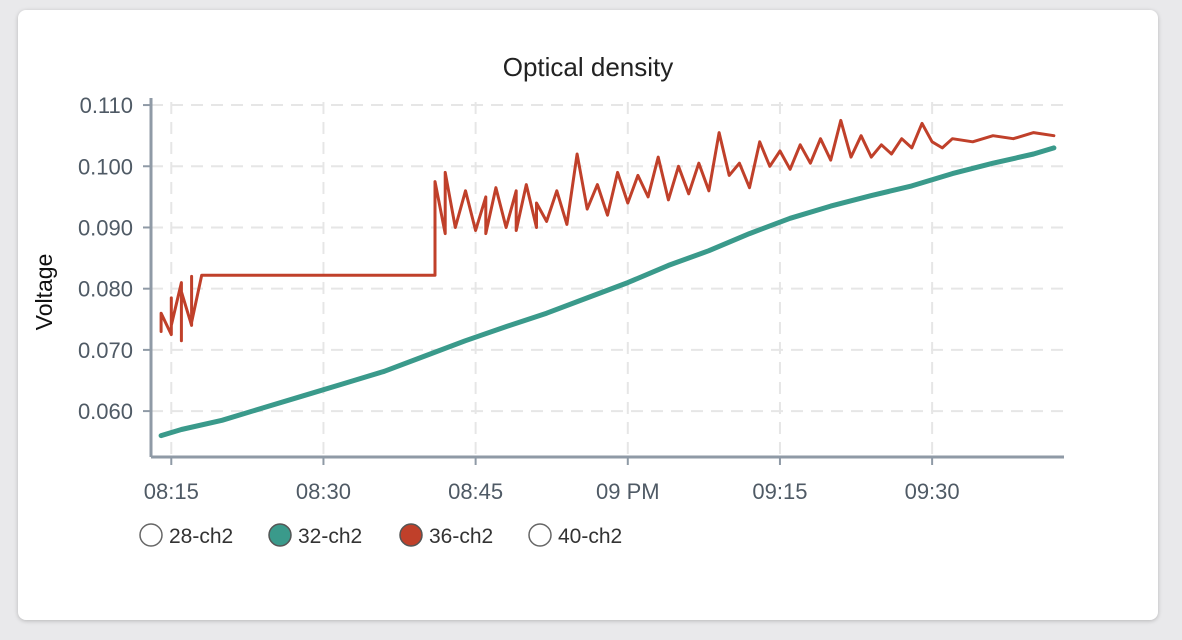 Image resolution: width=1182 pixels, height=640 pixels. I want to click on x-tick-label: 08:45, so click(475, 491).